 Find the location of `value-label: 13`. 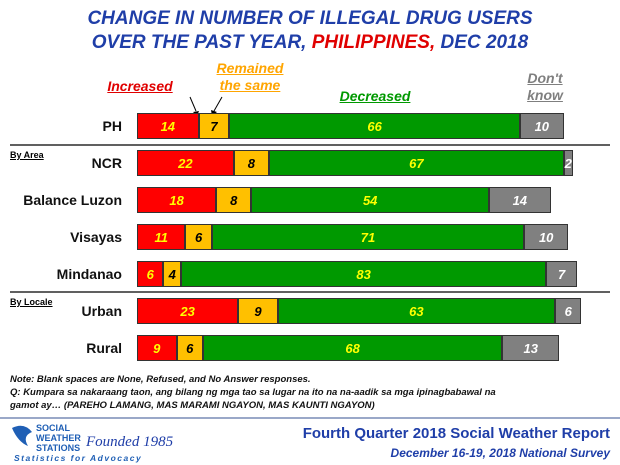

value-label: 13 is located at coordinates (531, 348).